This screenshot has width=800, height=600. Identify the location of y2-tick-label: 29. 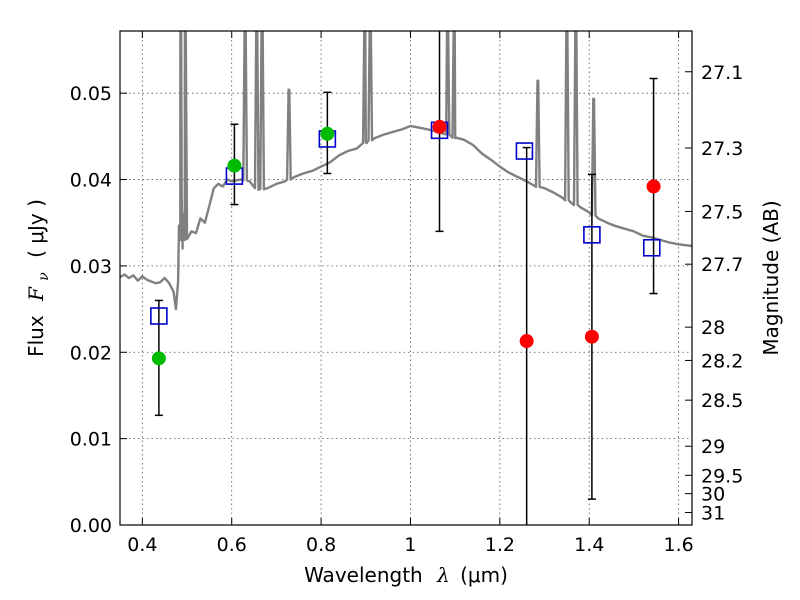
(713, 447).